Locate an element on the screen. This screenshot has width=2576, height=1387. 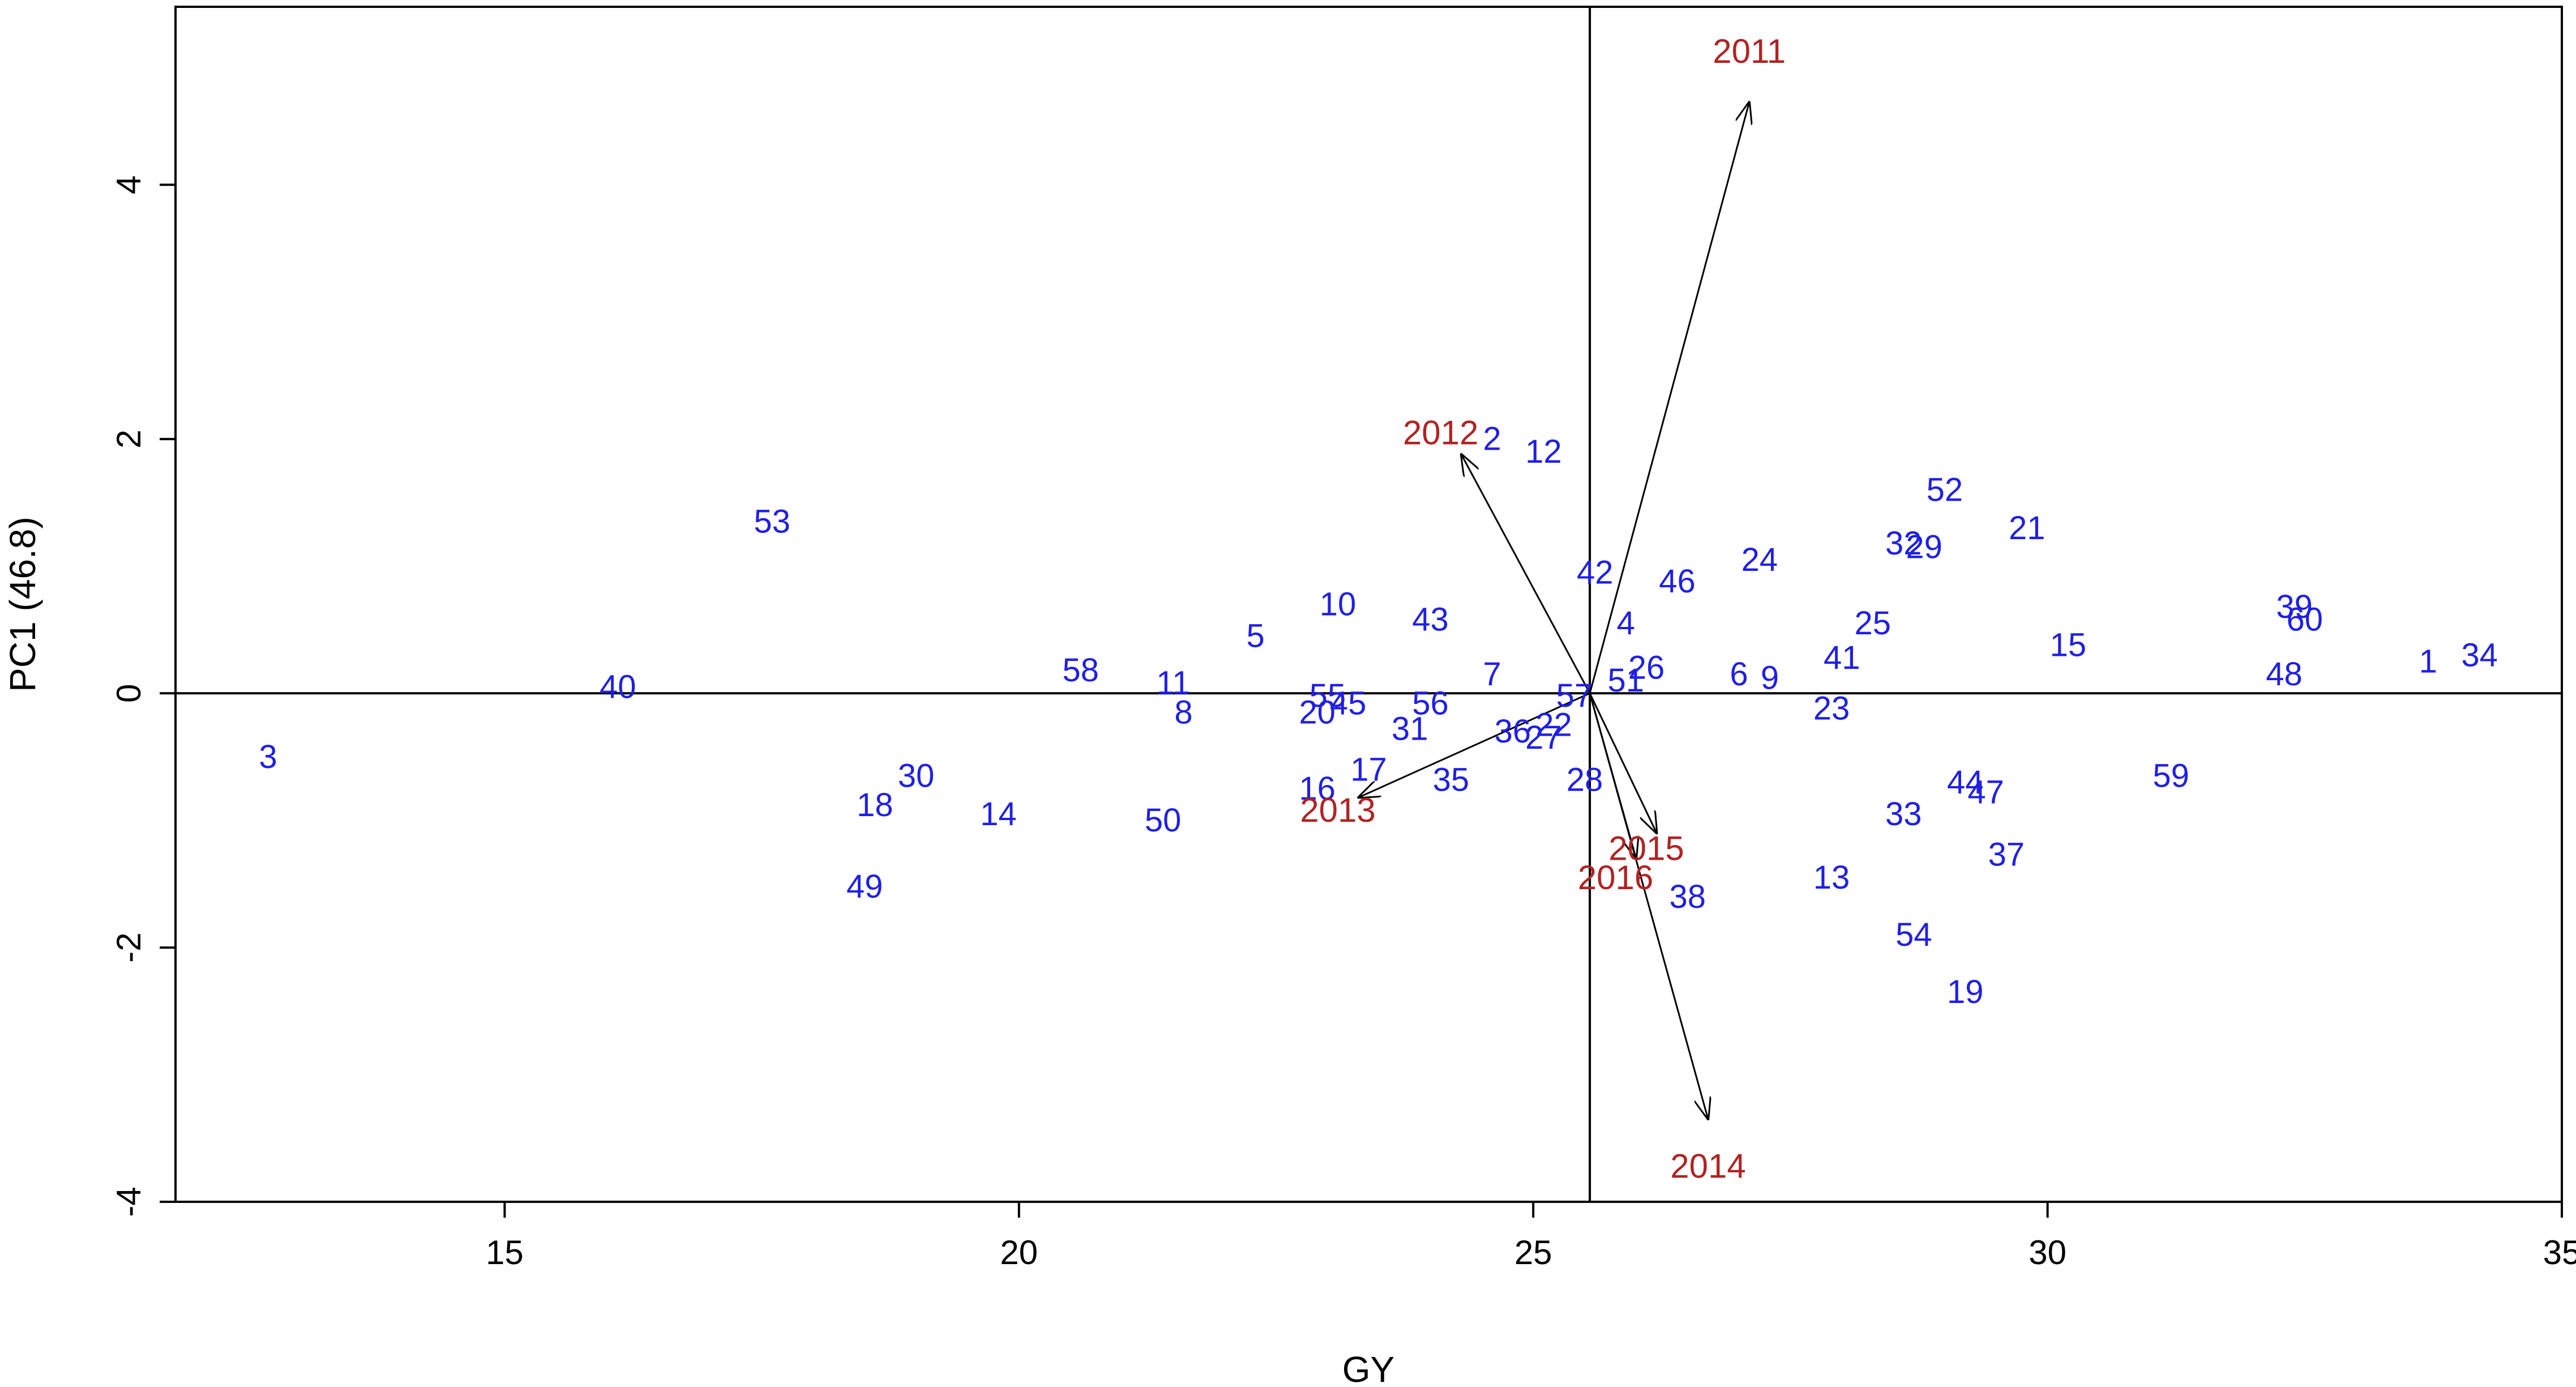
y-axis-title: PC1 (46.8) is located at coordinates (22, 605).